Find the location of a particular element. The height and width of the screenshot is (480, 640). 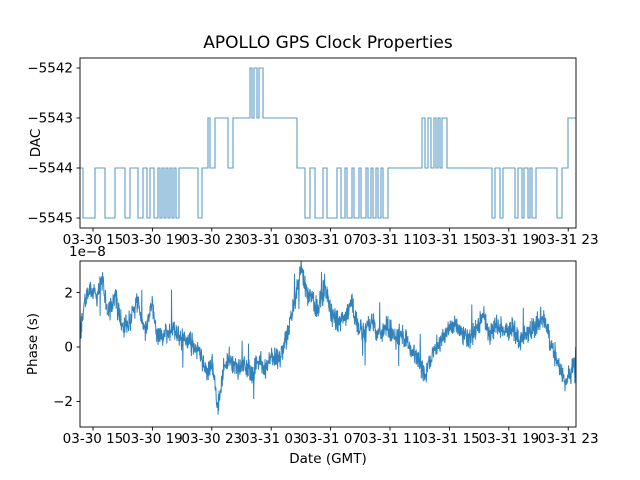

y-tick-label: 2 is located at coordinates (68, 293).